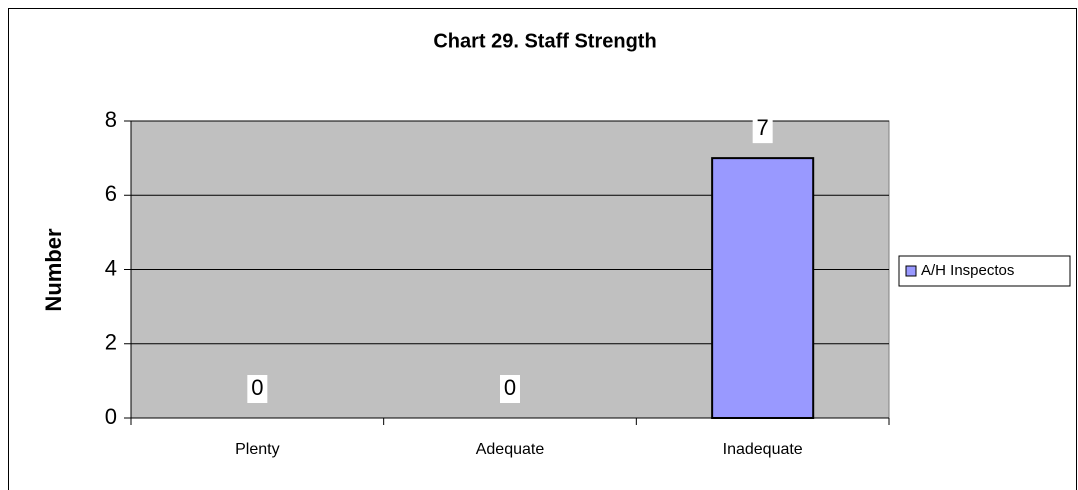  What do you see at coordinates (111, 119) in the screenshot?
I see `y-tick-label: 8` at bounding box center [111, 119].